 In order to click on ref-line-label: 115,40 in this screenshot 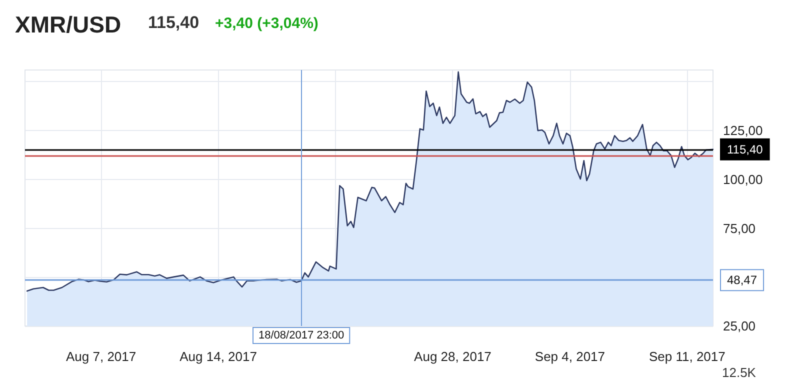, I will do `click(745, 149)`.